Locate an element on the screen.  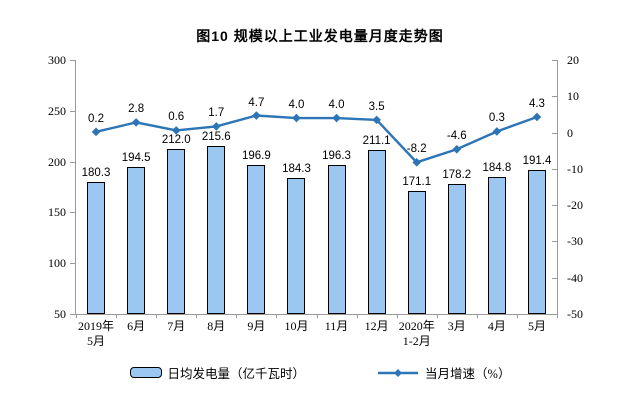
bar-series-swatch is located at coordinates (145, 372).